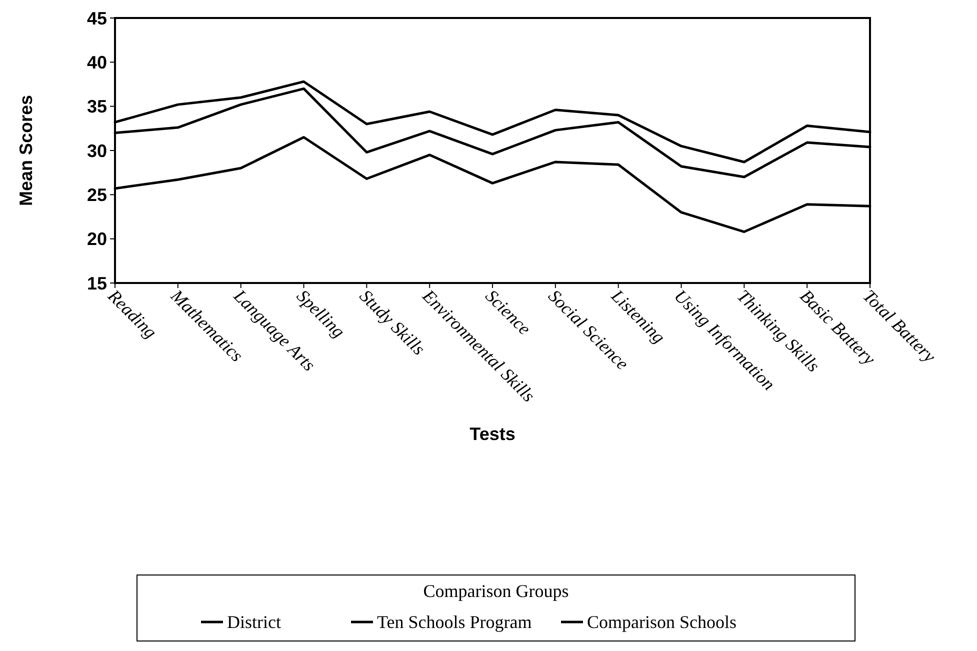 This screenshot has height=651, width=977. I want to click on y-tick-label: 30, so click(96, 150).